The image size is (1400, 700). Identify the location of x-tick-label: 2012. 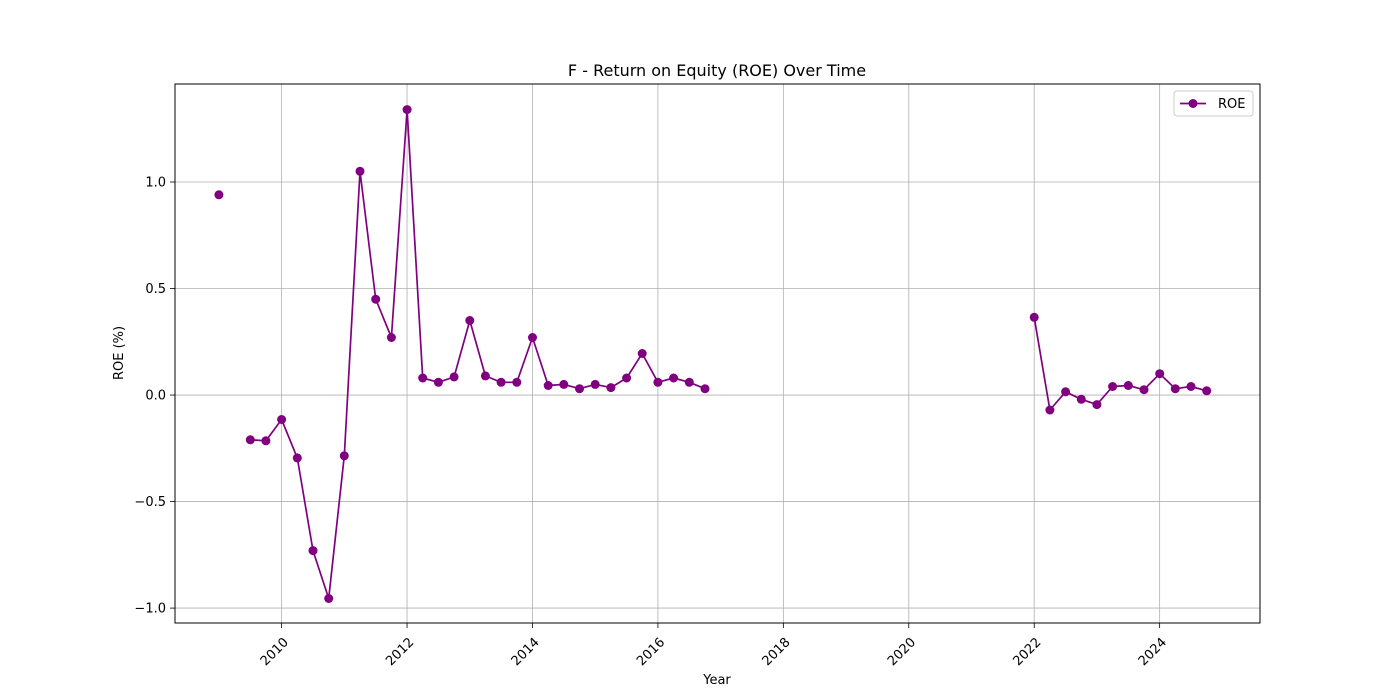
(400, 652).